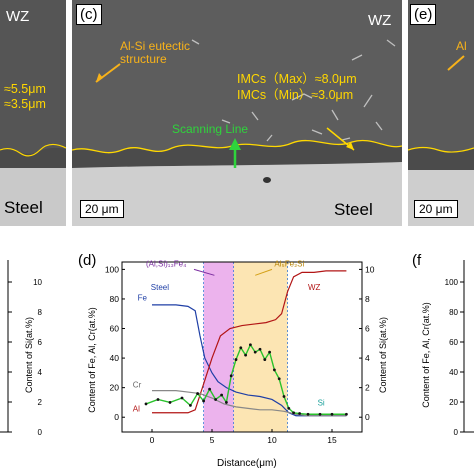  Describe the element at coordinates (426, 355) in the screenshot. I see `chart-f-ylabel: Content of Fe, Al, Cr(at.%)` at that location.